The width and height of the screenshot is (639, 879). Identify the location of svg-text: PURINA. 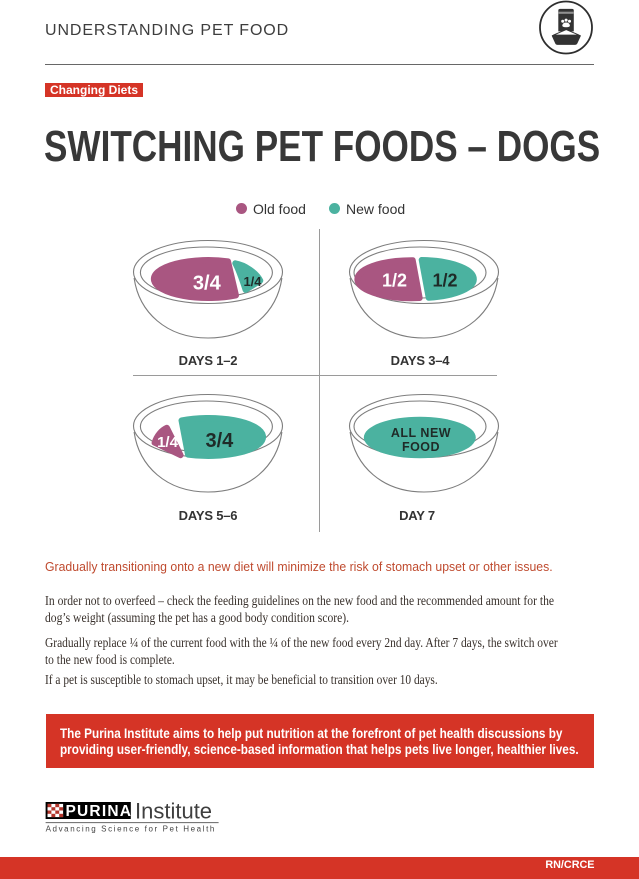
(99, 811).